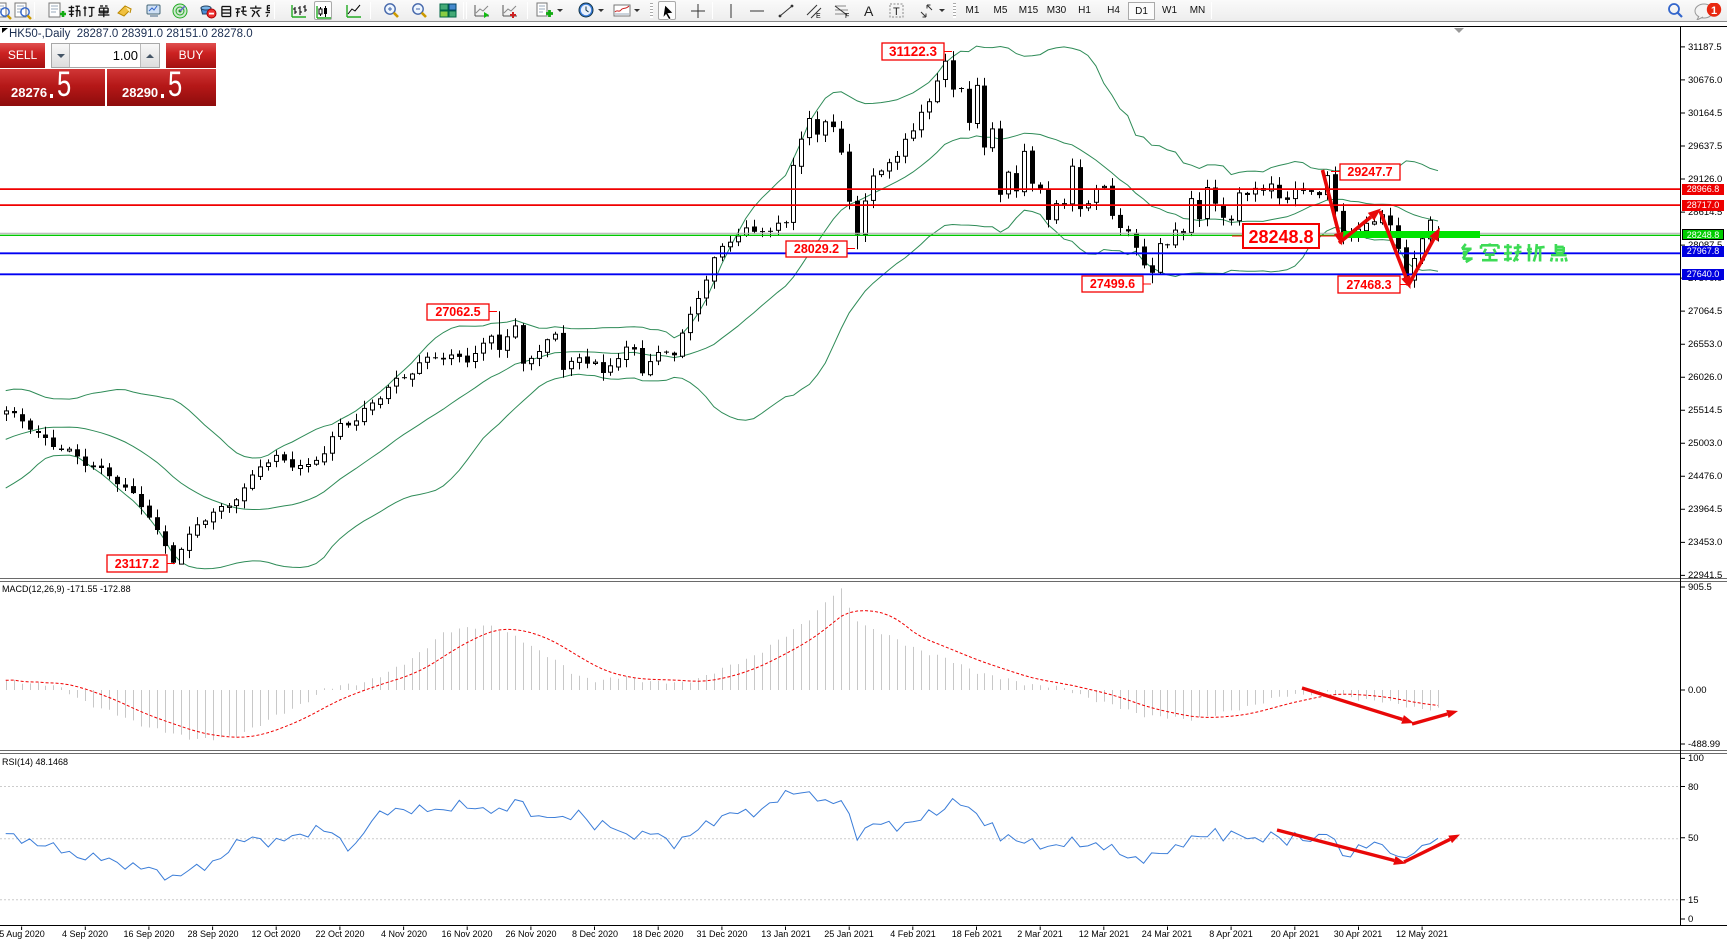 The height and width of the screenshot is (941, 1727). Describe the element at coordinates (913, 51) in the screenshot. I see `svg-text: 31122.3` at that location.